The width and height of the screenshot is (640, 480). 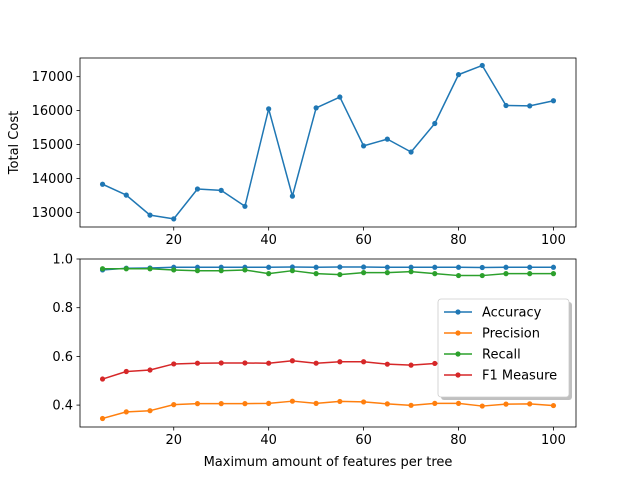 What do you see at coordinates (52, 213) in the screenshot?
I see `y-tick-label: 13000` at bounding box center [52, 213].